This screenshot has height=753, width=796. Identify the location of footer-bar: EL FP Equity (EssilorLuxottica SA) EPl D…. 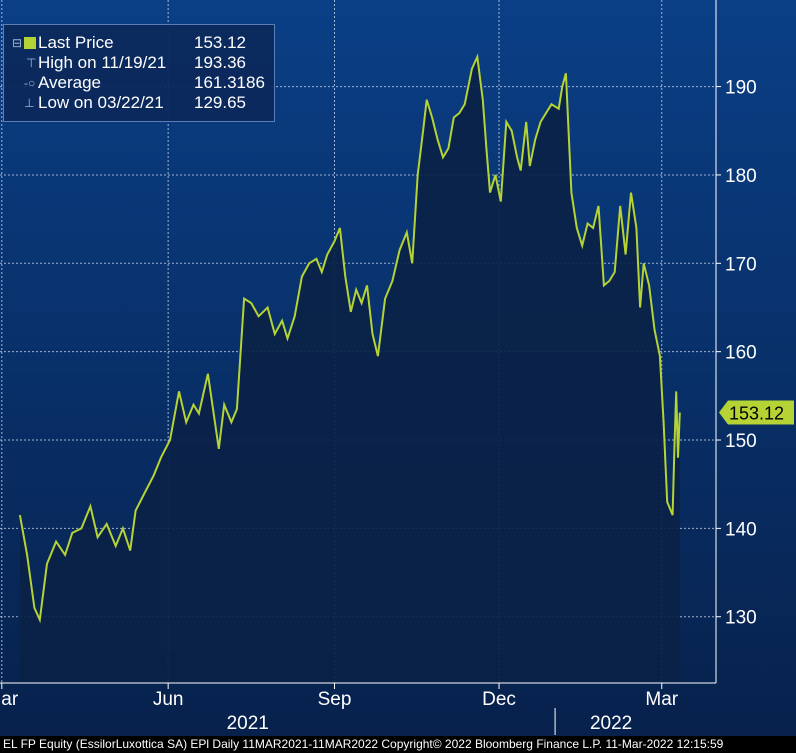
(398, 744).